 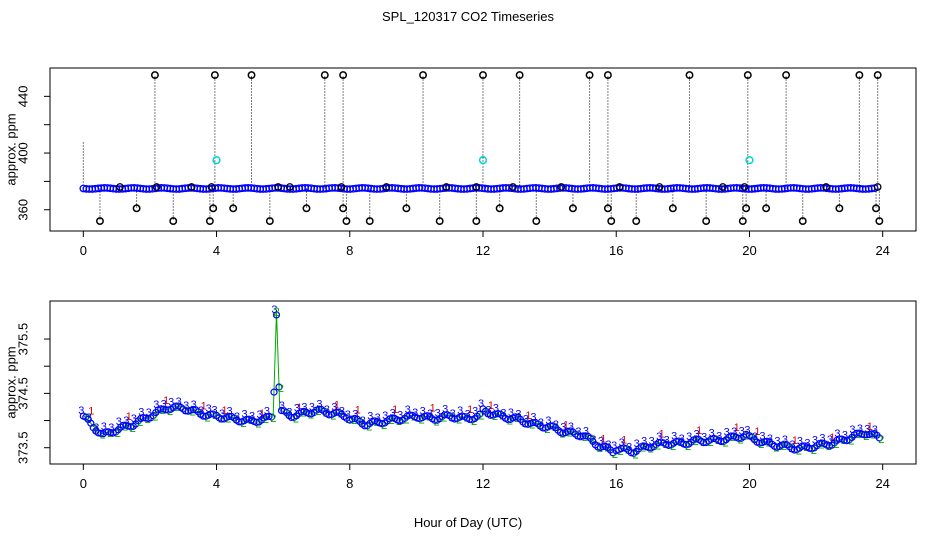 What do you see at coordinates (483, 160) in the screenshot?
I see `cyan-point` at bounding box center [483, 160].